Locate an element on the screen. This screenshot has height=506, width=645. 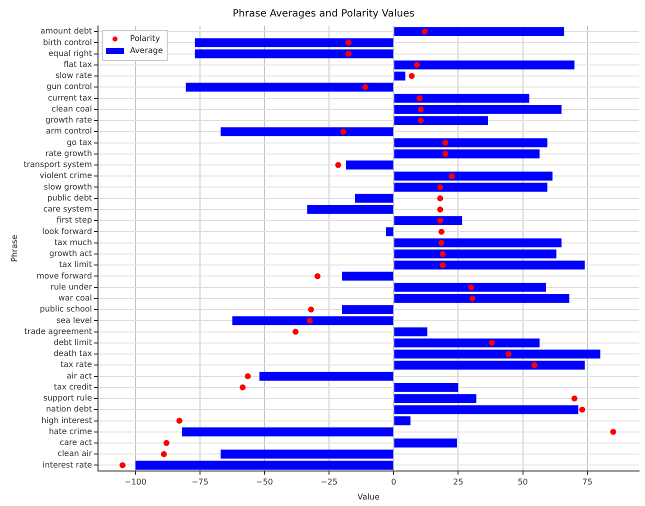
legend-label: Average is located at coordinates (146, 51).